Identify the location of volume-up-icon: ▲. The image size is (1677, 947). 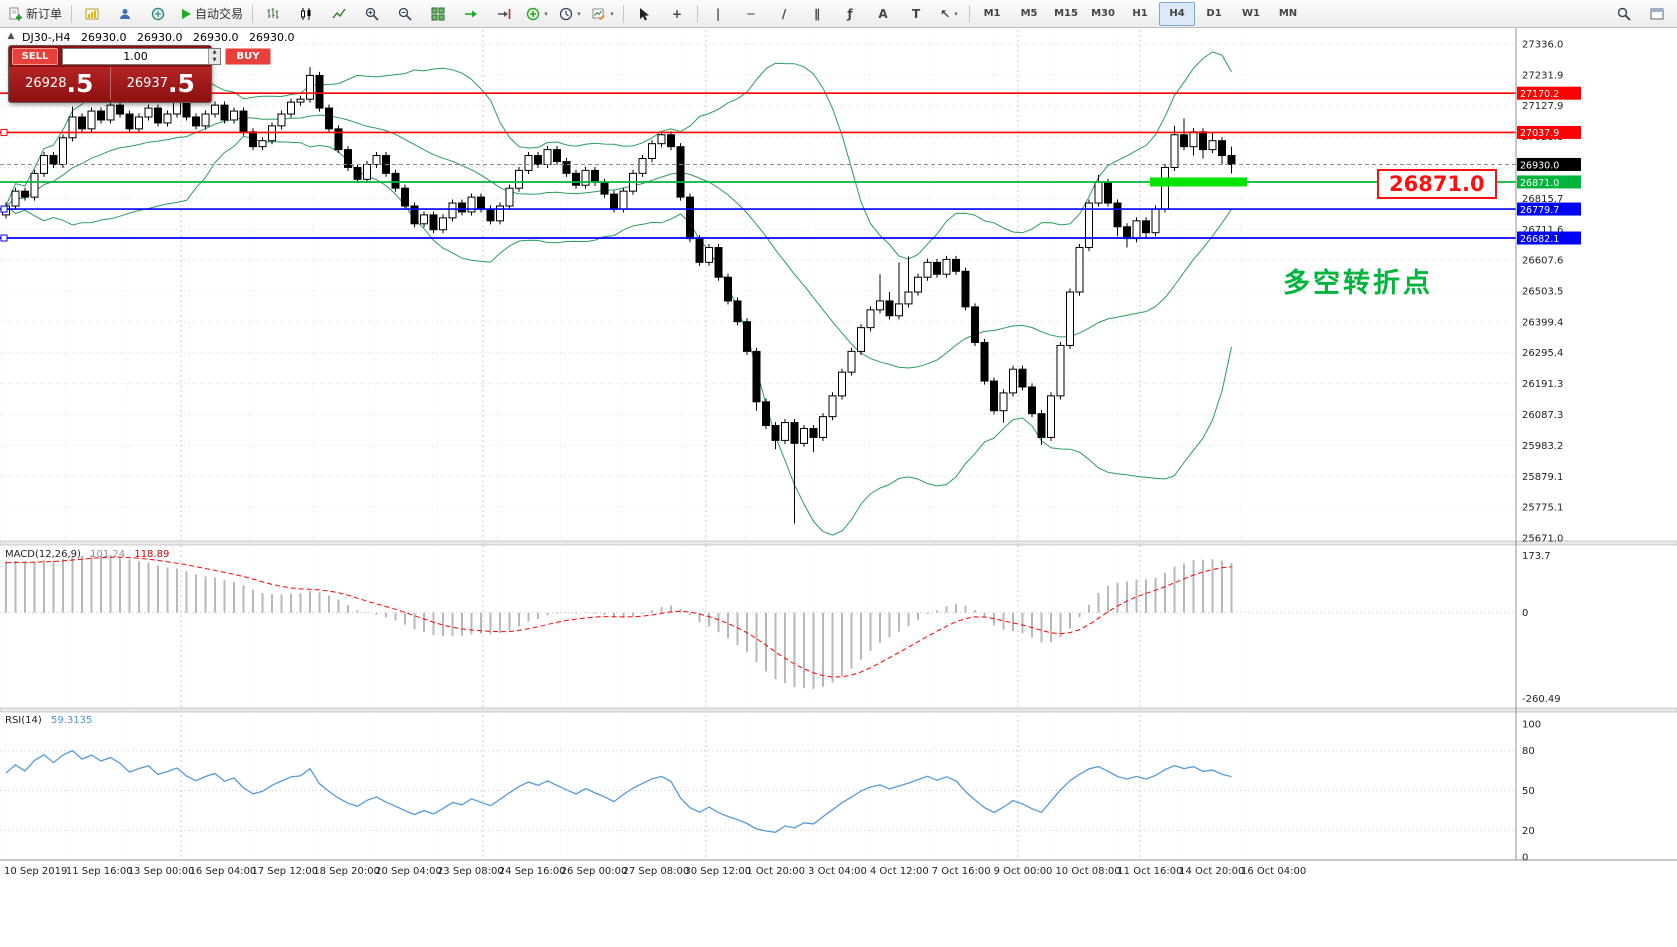
(214, 53).